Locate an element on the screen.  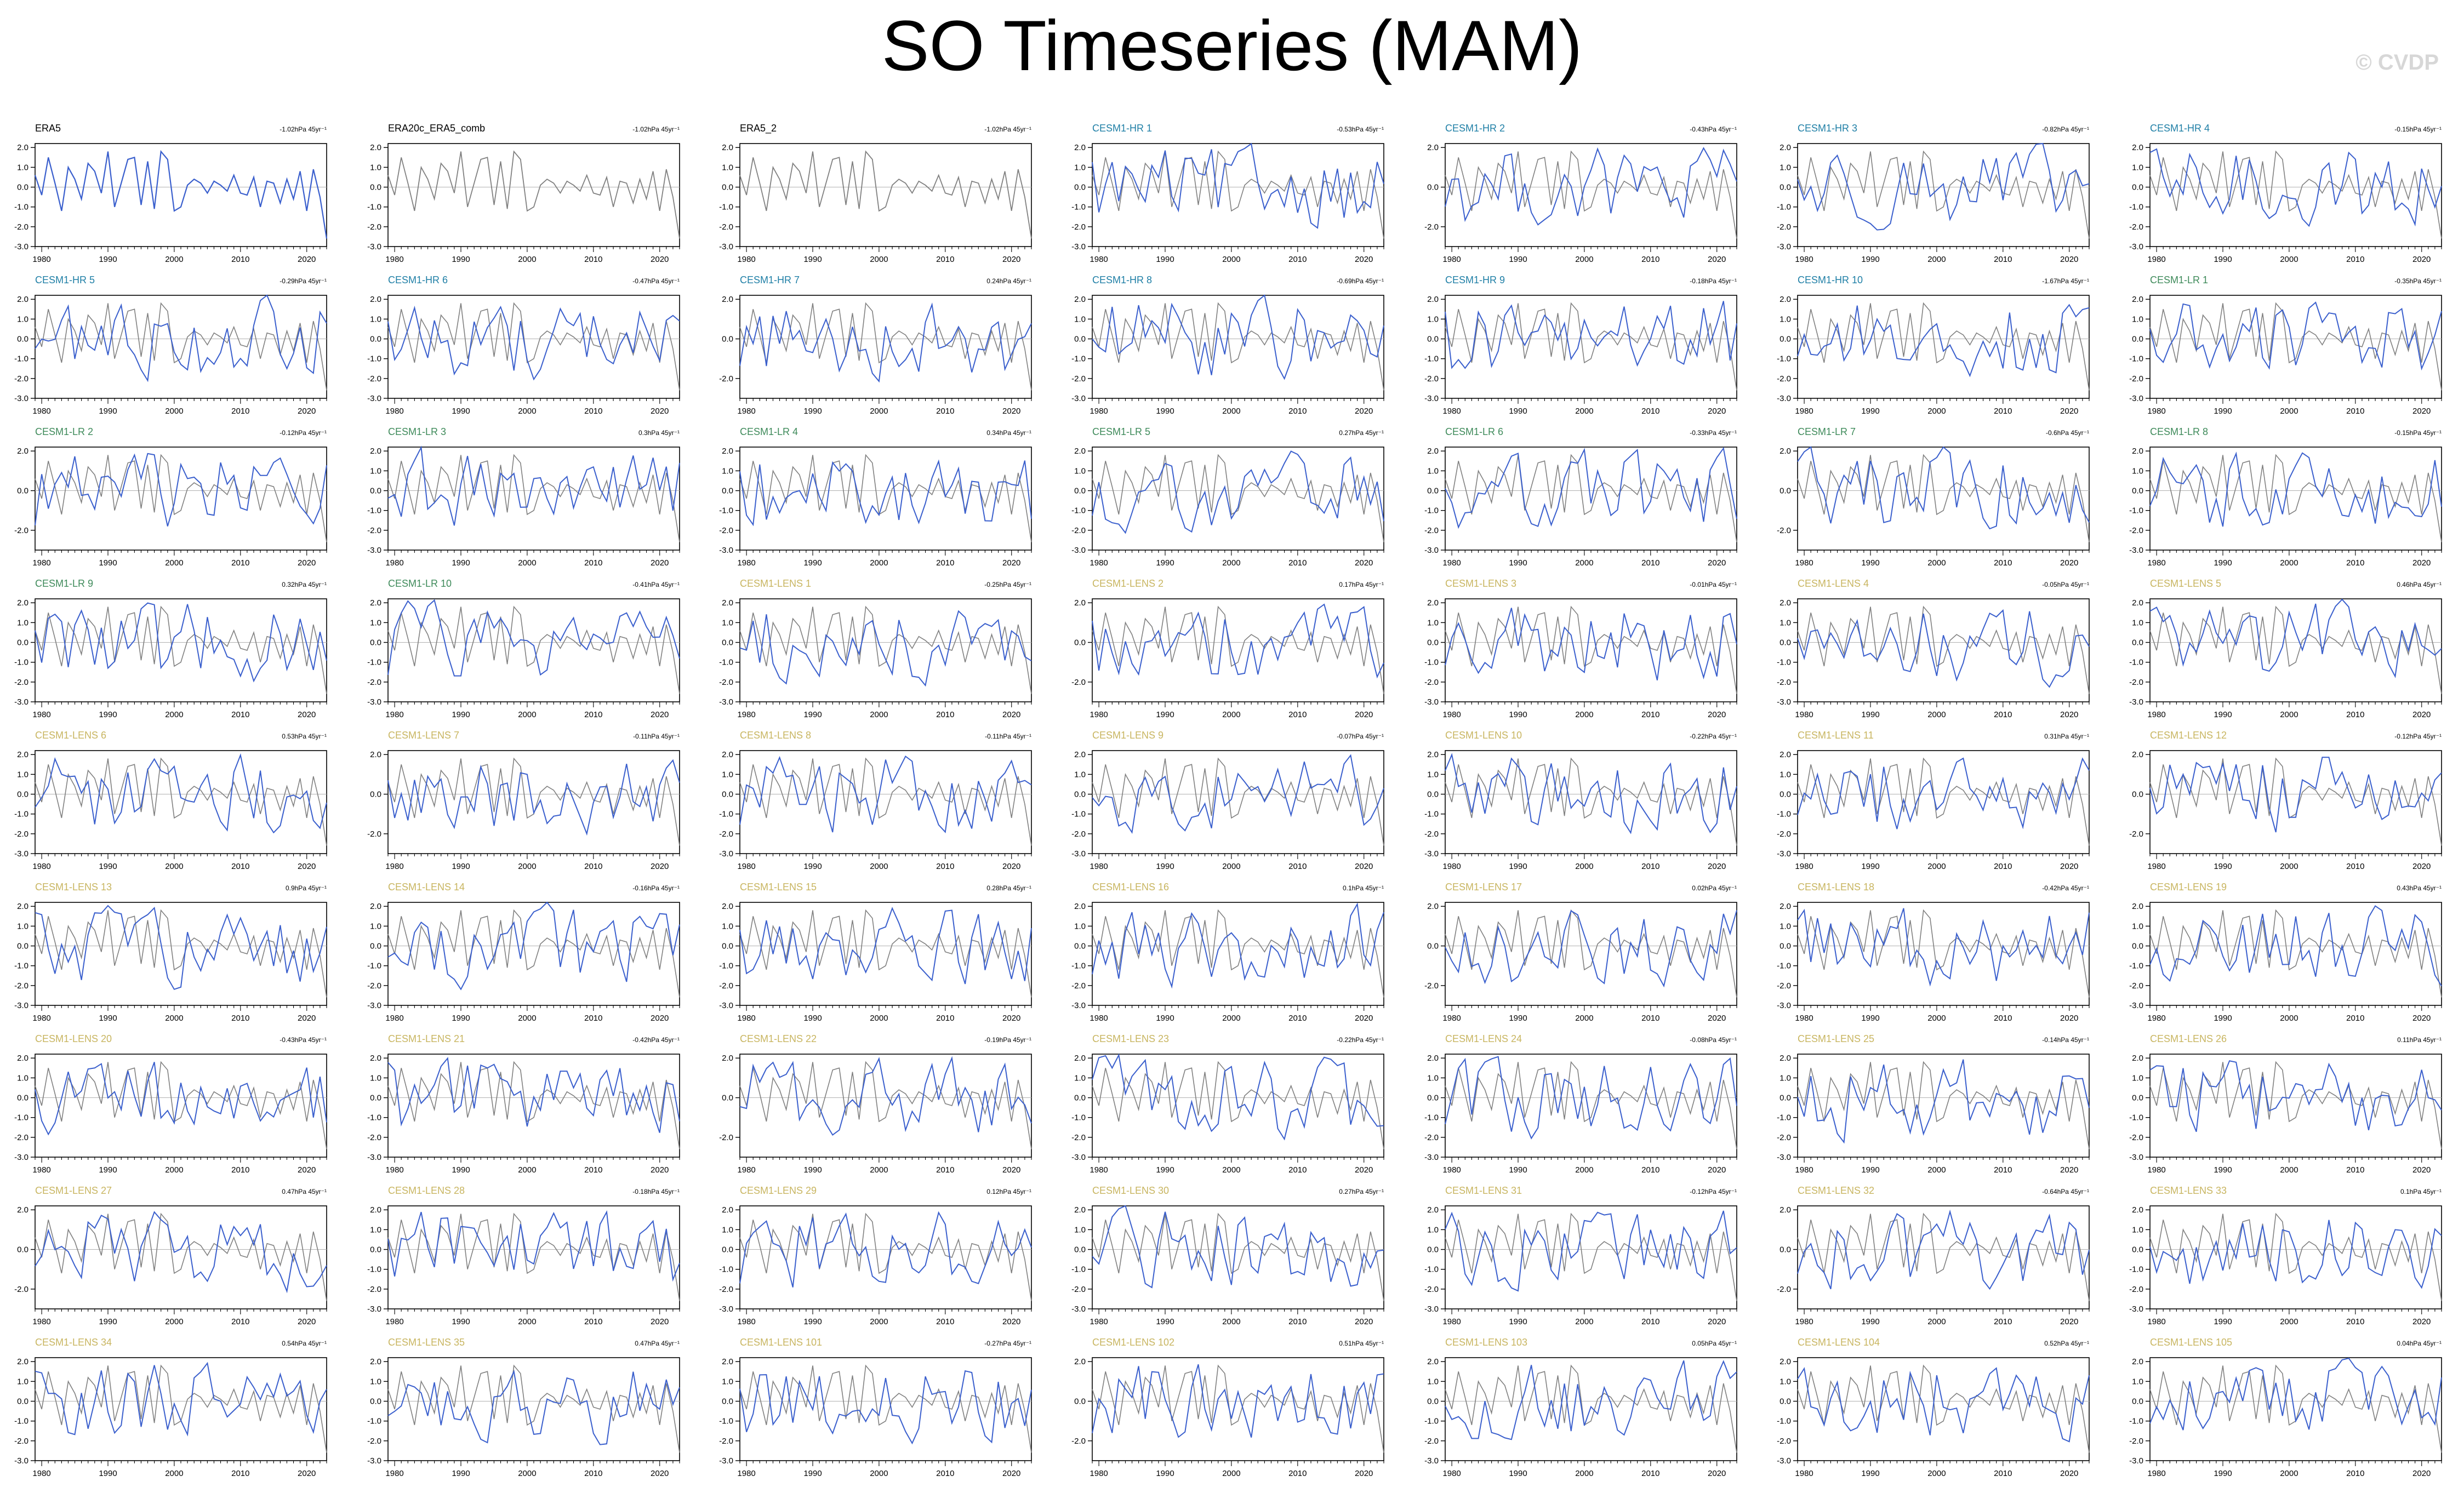
panel-title: CESM1-LENS 14 is located at coordinates (426, 887).